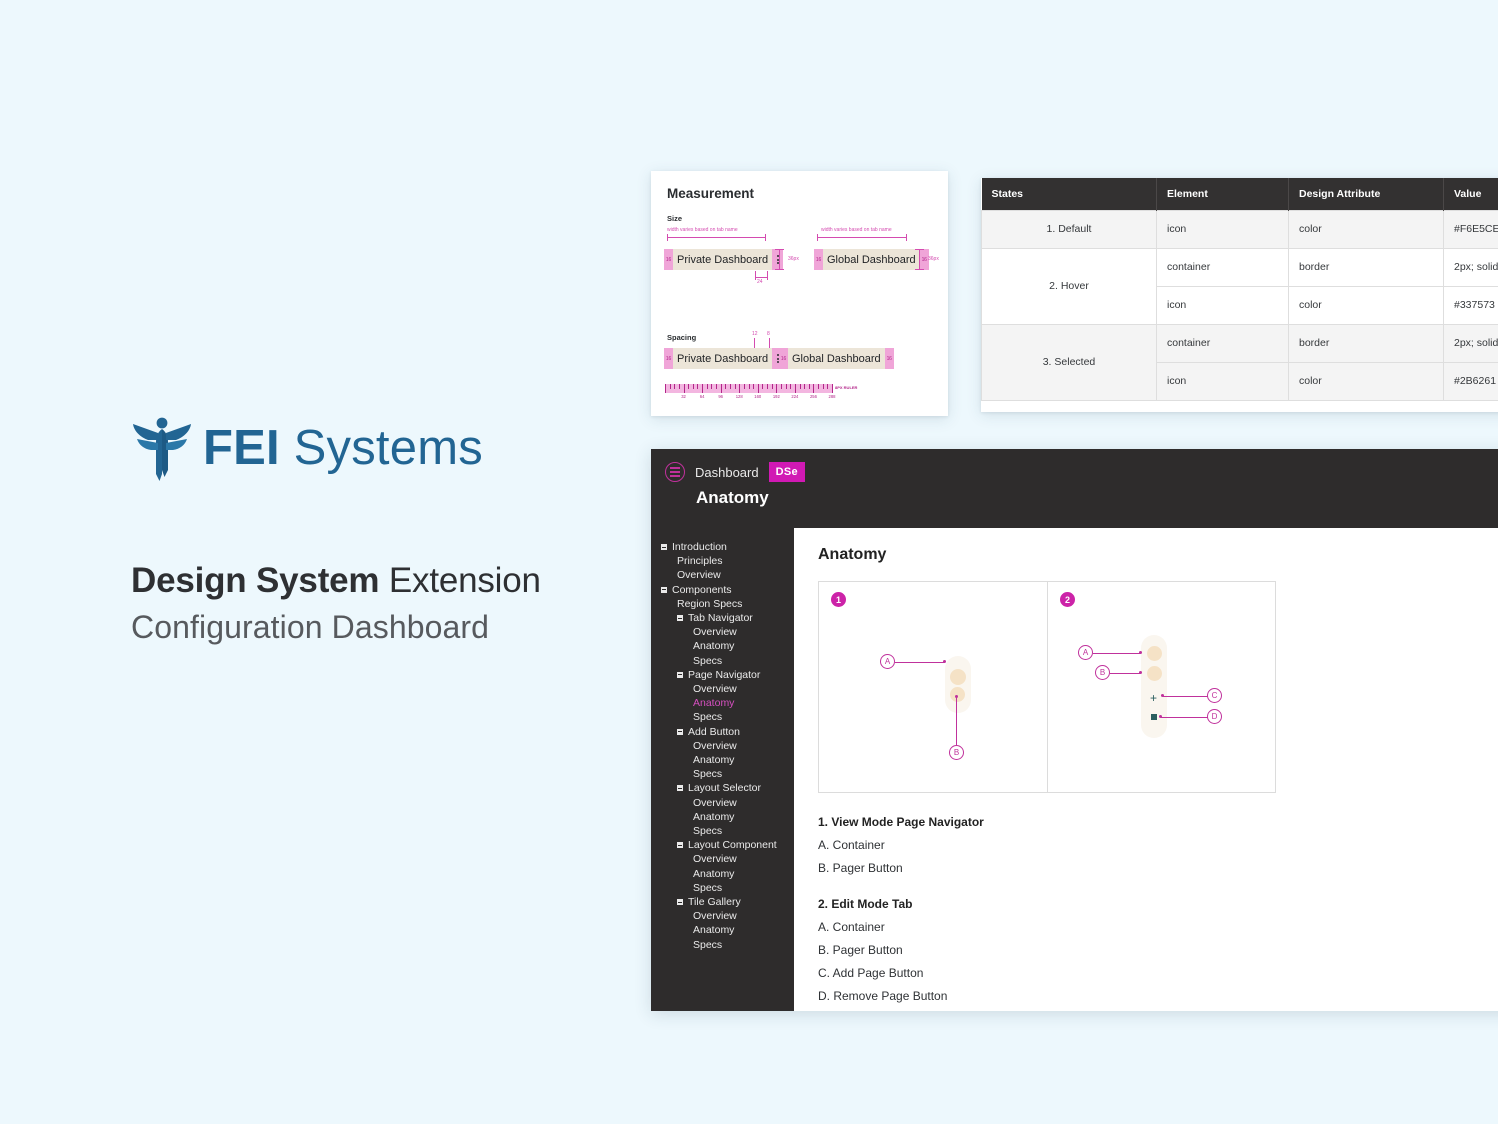 This screenshot has width=1498, height=1124. What do you see at coordinates (871, 259) in the screenshot?
I see `tab-label-global: Global Dashboard` at bounding box center [871, 259].